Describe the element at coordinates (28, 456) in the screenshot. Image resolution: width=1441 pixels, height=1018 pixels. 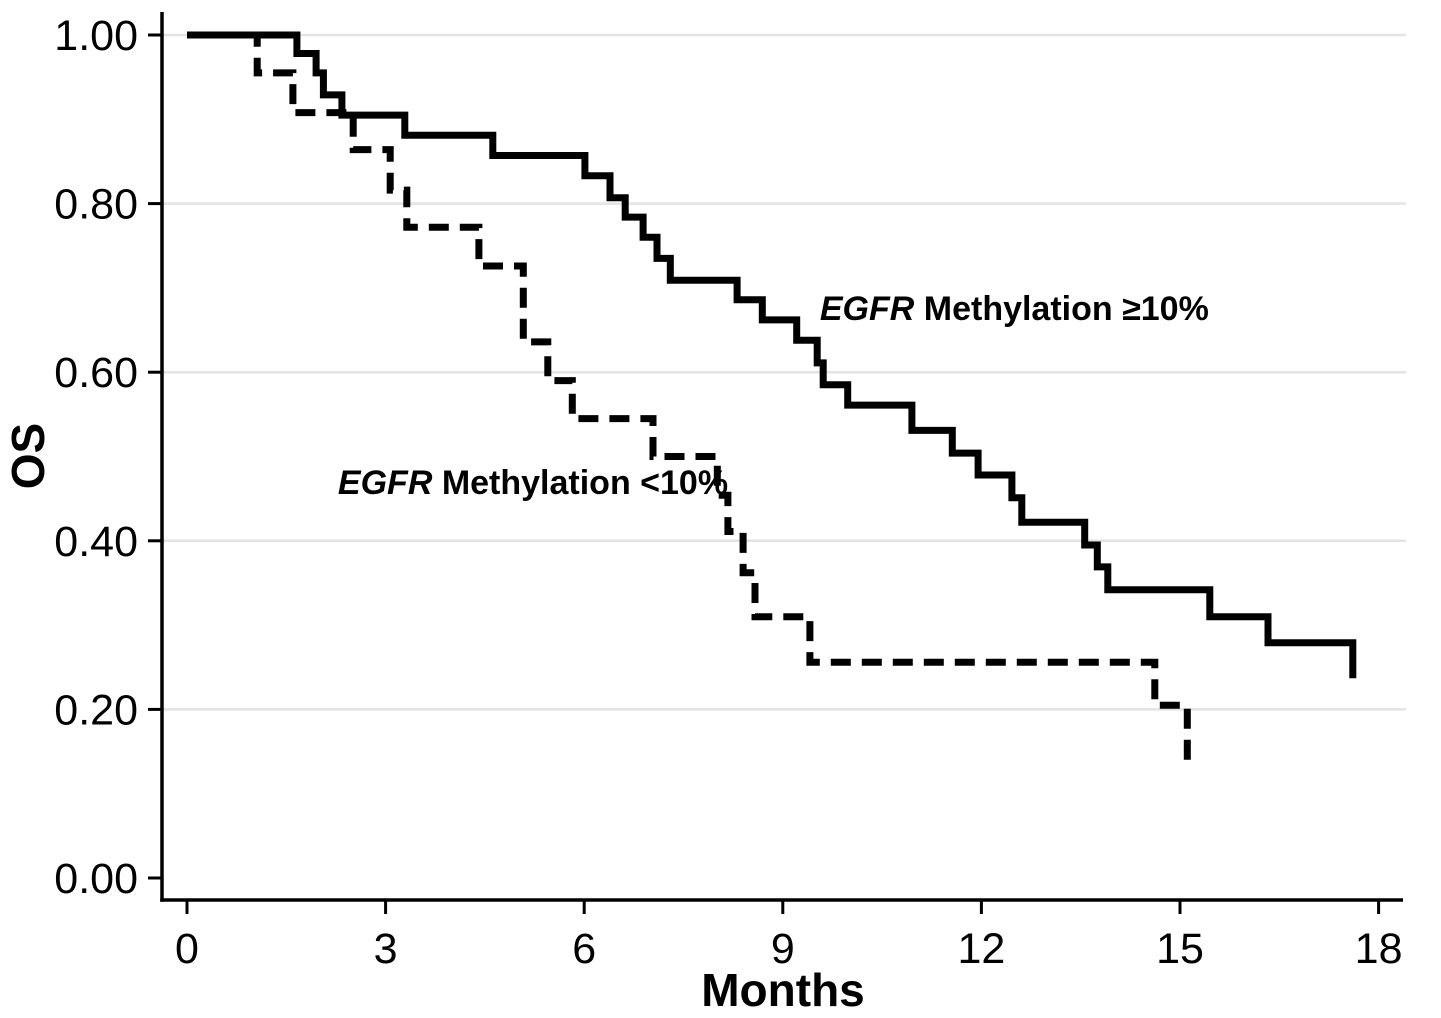
I see `y-axis-title: OS` at that location.